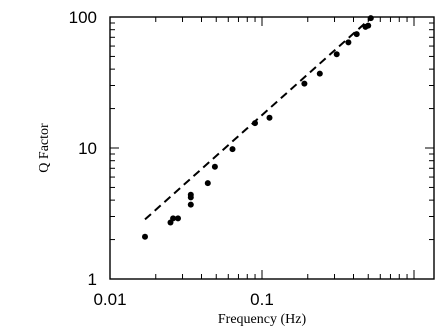  Describe the element at coordinates (44, 148) in the screenshot. I see `y-axis-title: Q Factor` at that location.